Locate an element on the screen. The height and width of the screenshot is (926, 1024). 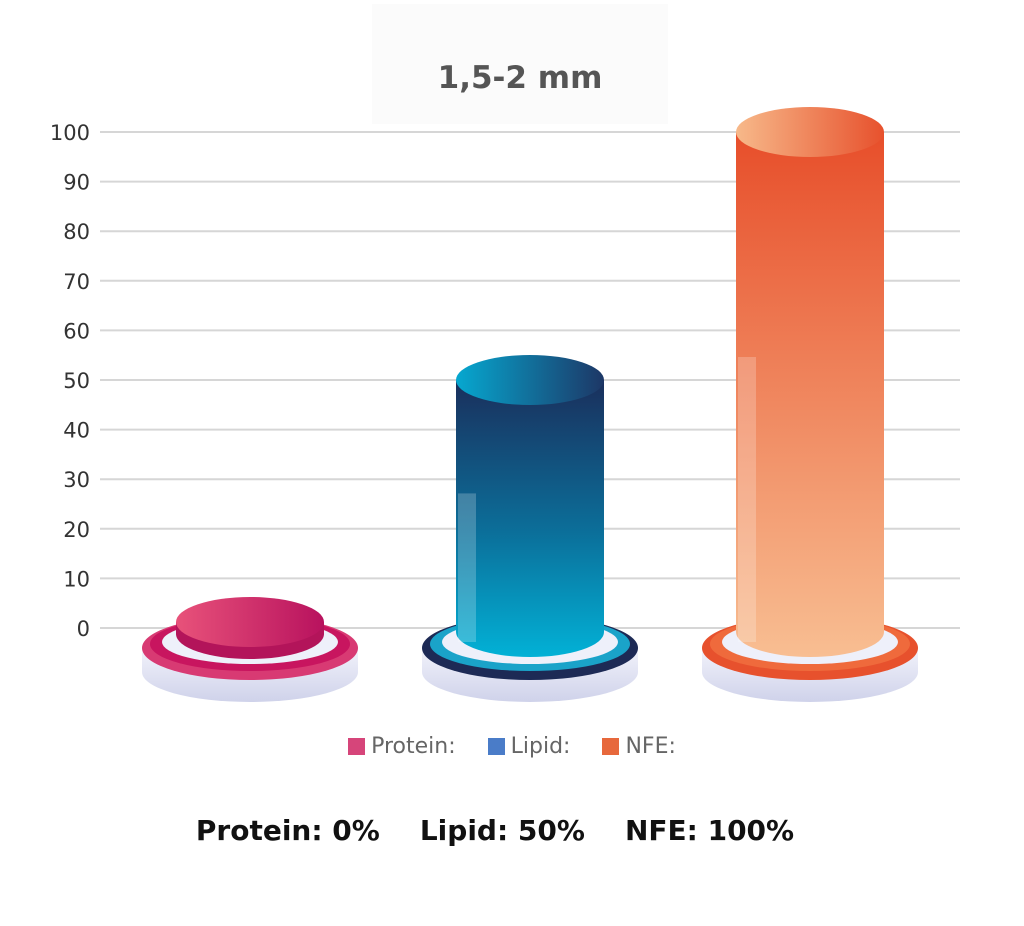
summary-protein-value: 0% is located at coordinates (356, 830).